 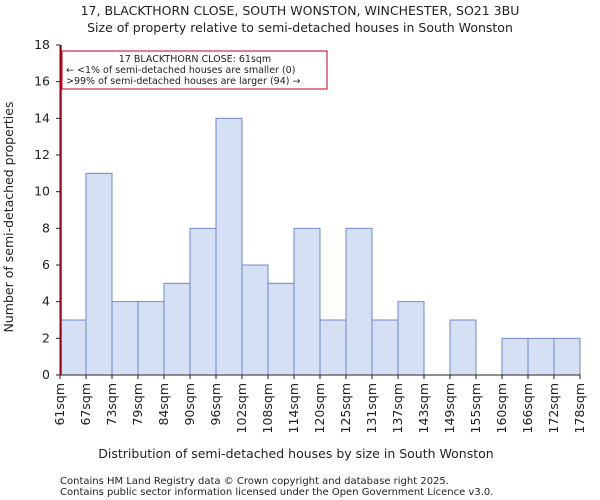 What do you see at coordinates (307, 301) in the screenshot?
I see `bar-114sqm` at bounding box center [307, 301].